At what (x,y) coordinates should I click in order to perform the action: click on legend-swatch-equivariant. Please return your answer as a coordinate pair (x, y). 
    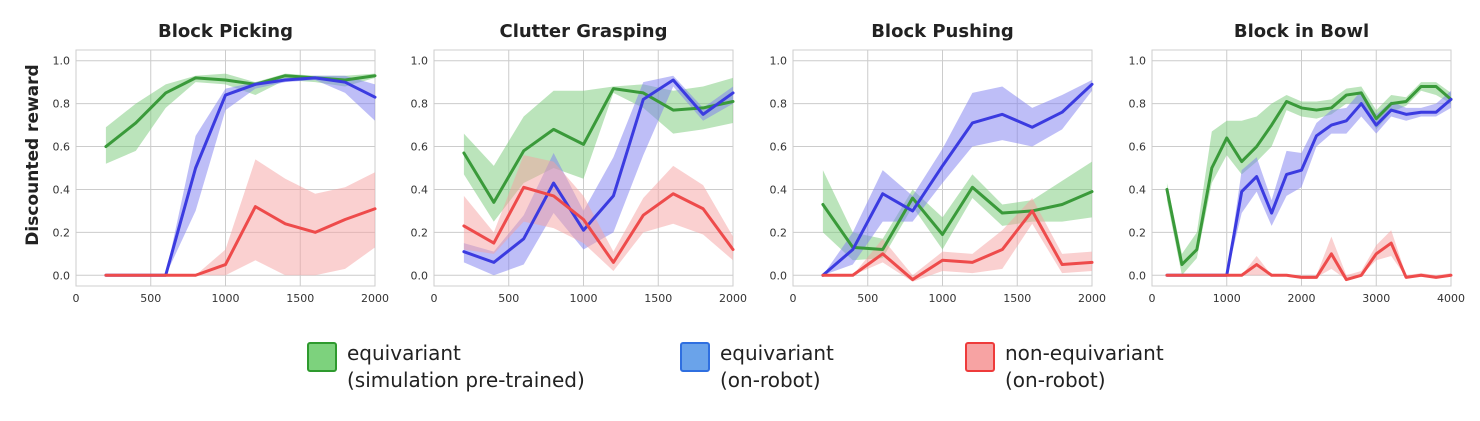
    Looking at the image, I should click on (695, 357).